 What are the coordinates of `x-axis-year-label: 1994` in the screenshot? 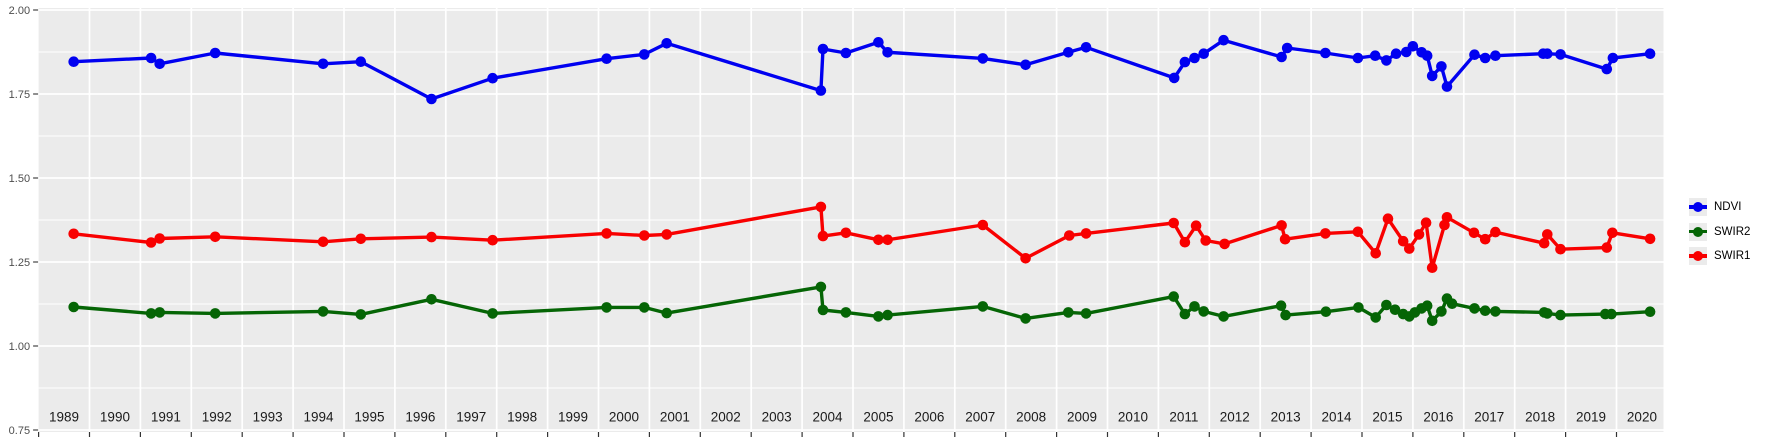 It's located at (319, 416).